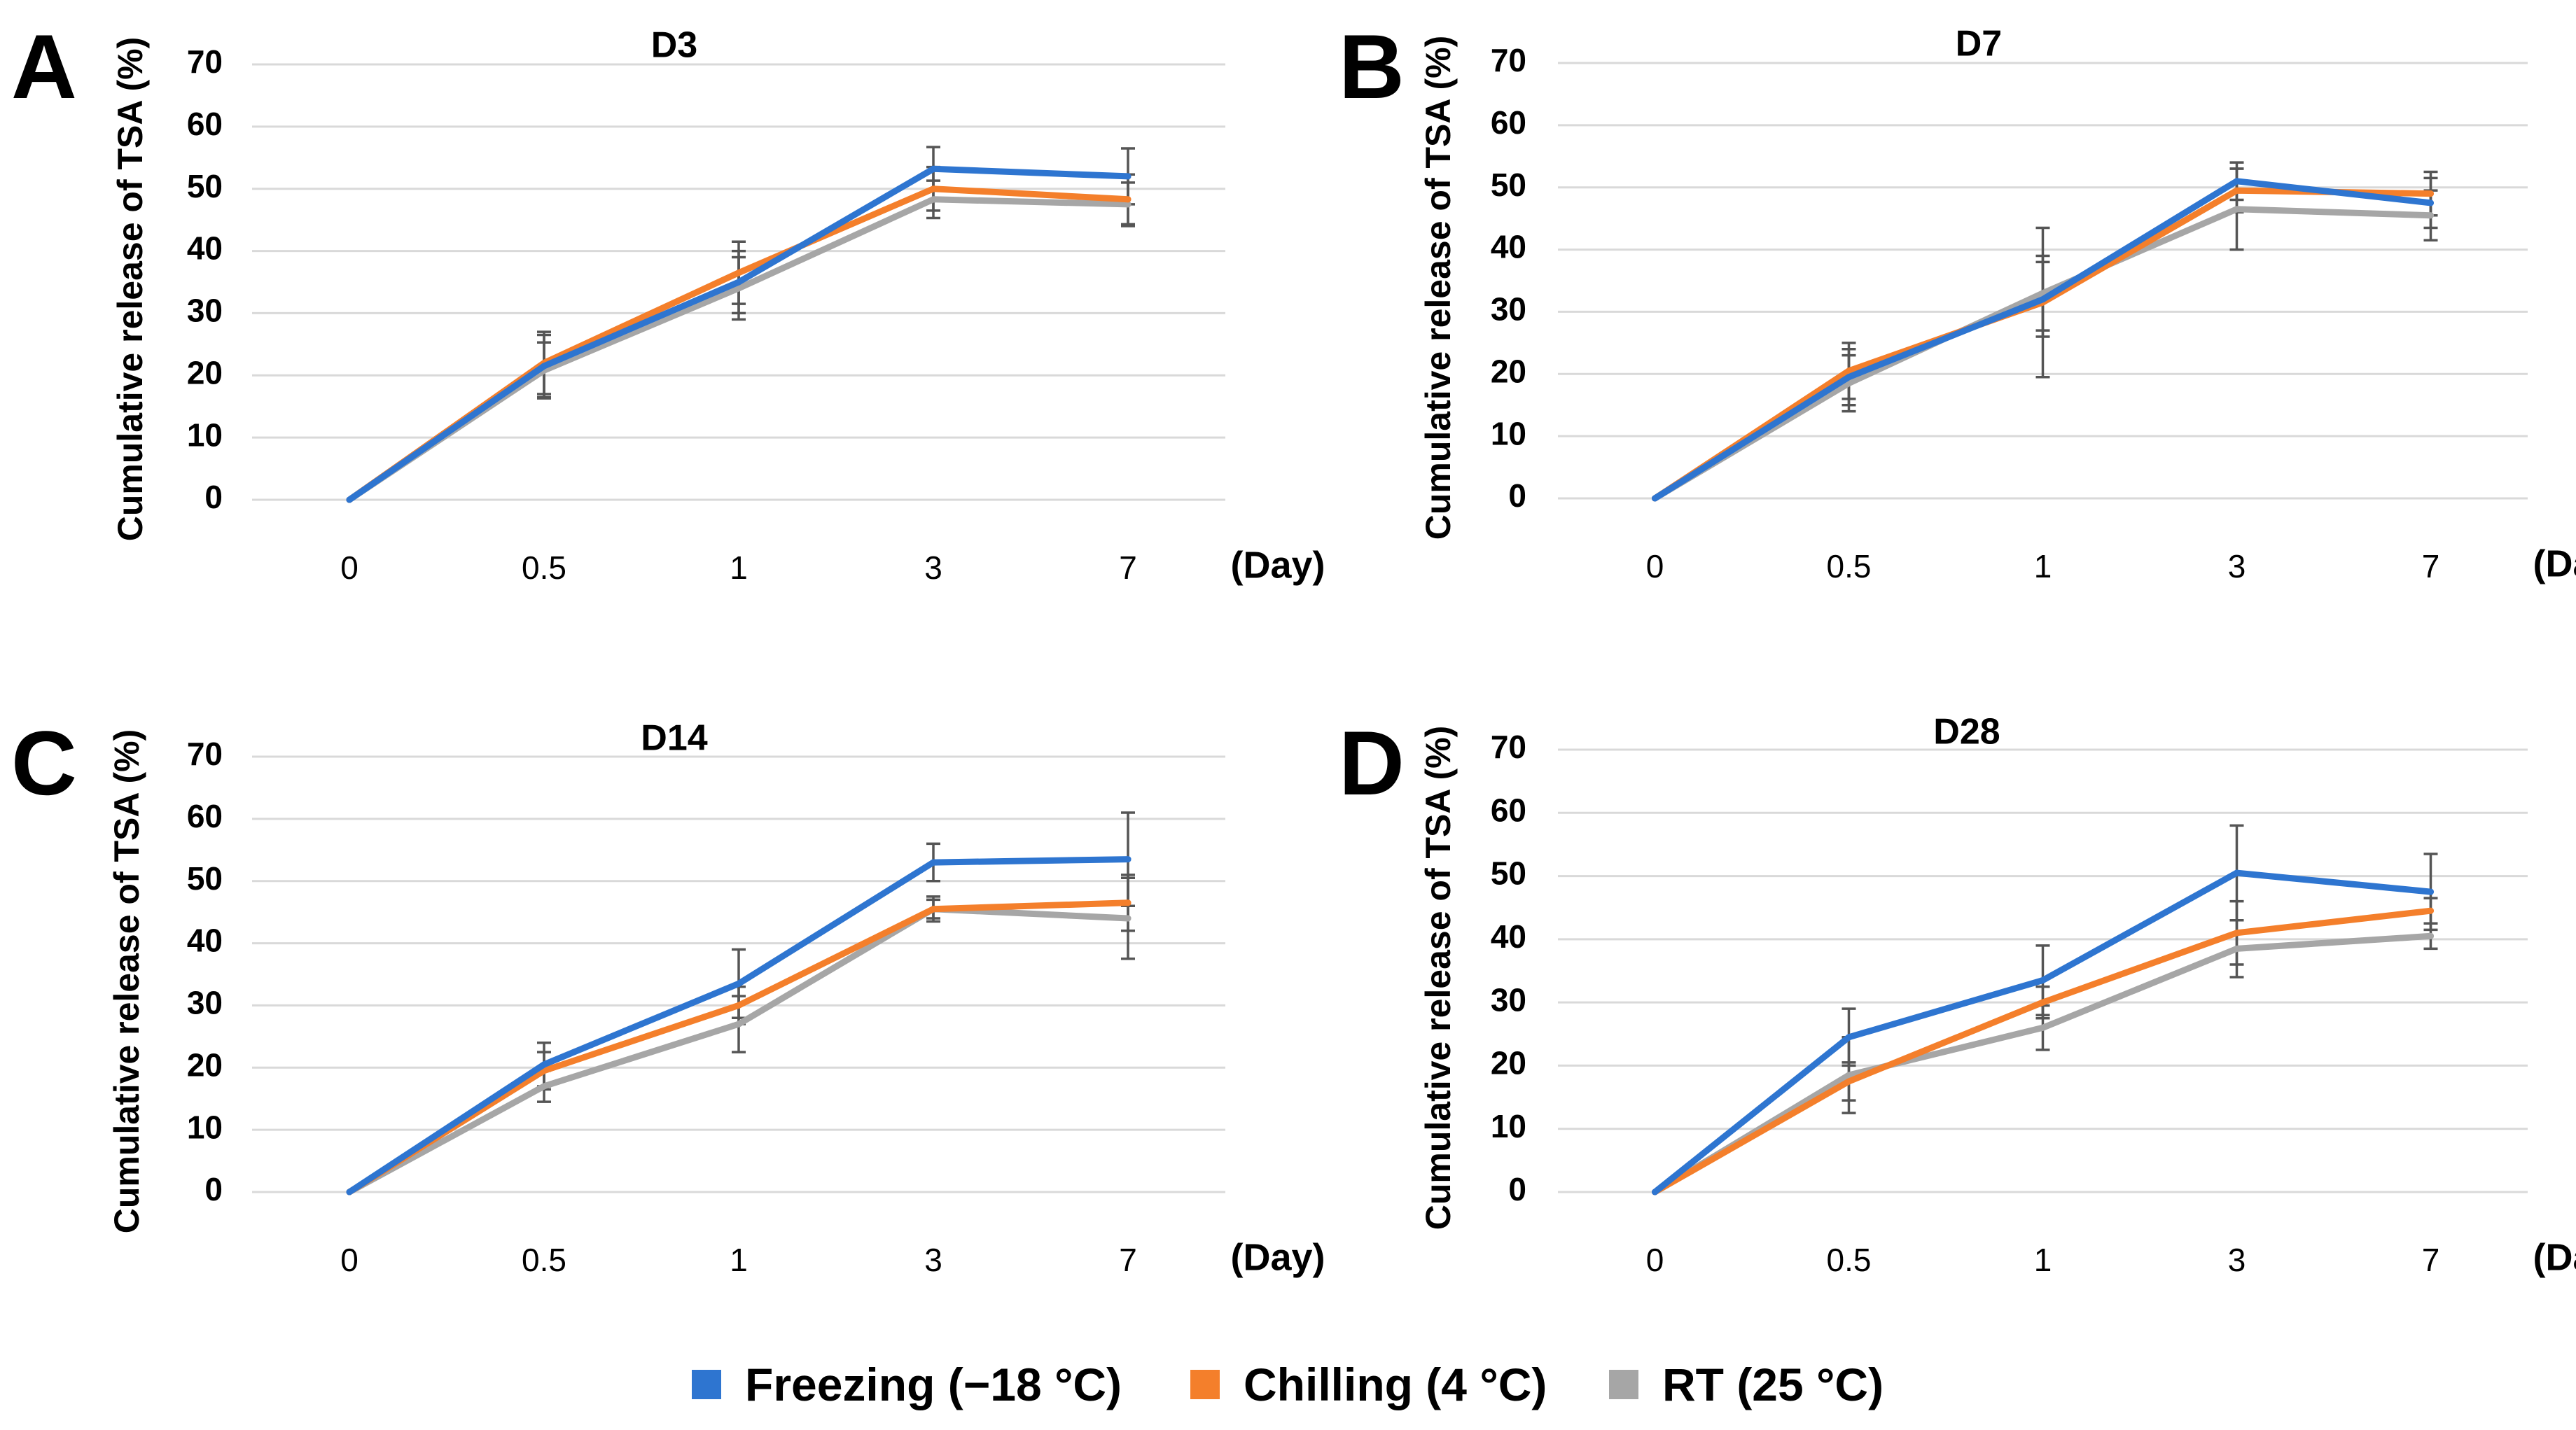  I want to click on y-tick-label-b-60: 60, so click(1508, 122).